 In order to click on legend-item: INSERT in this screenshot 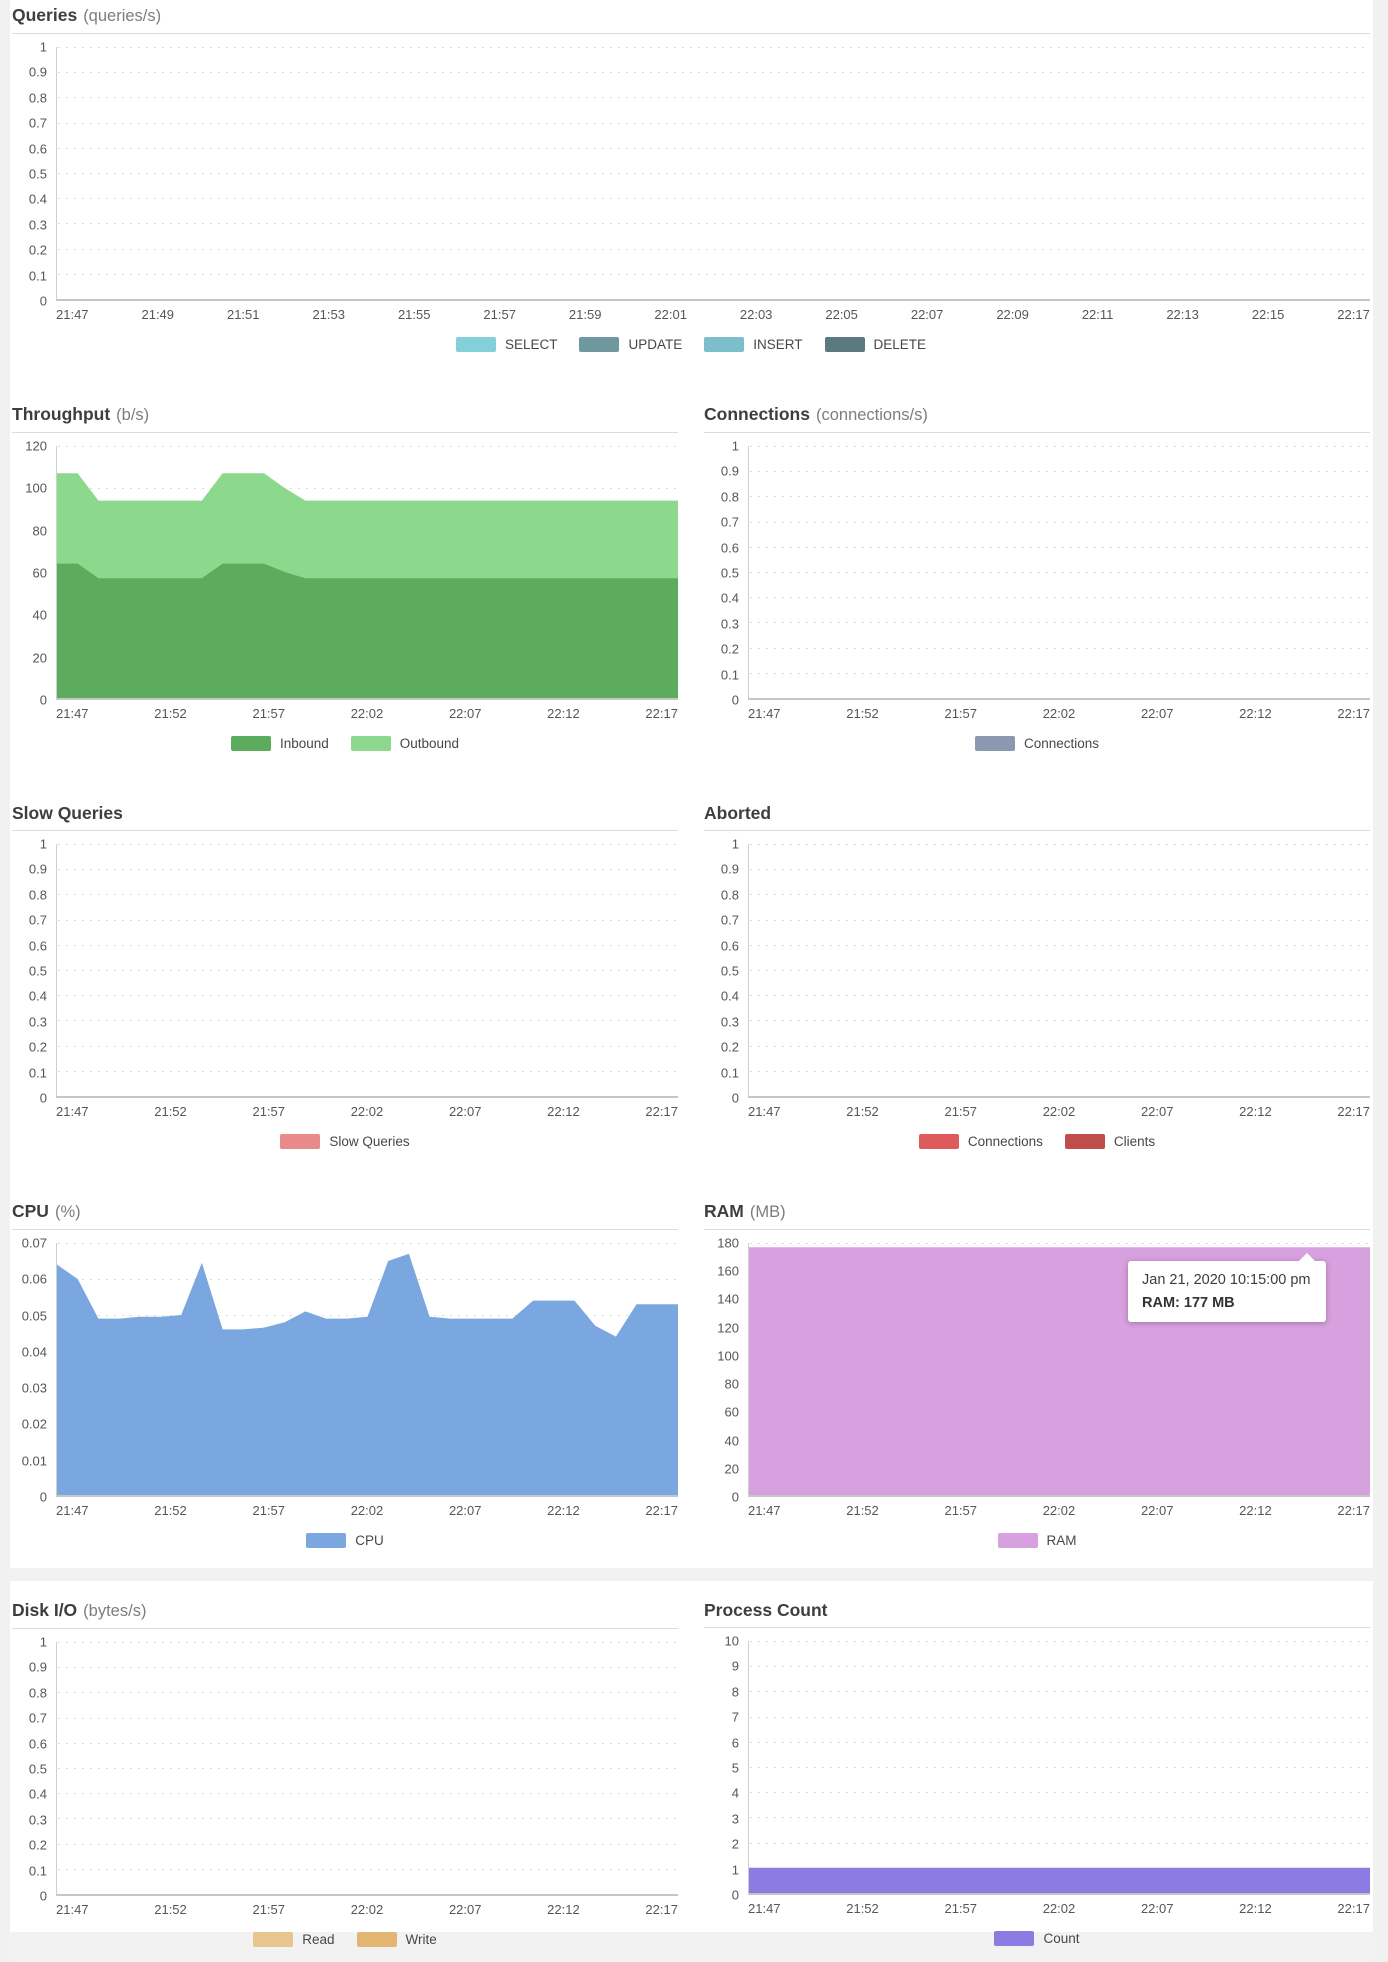, I will do `click(753, 344)`.